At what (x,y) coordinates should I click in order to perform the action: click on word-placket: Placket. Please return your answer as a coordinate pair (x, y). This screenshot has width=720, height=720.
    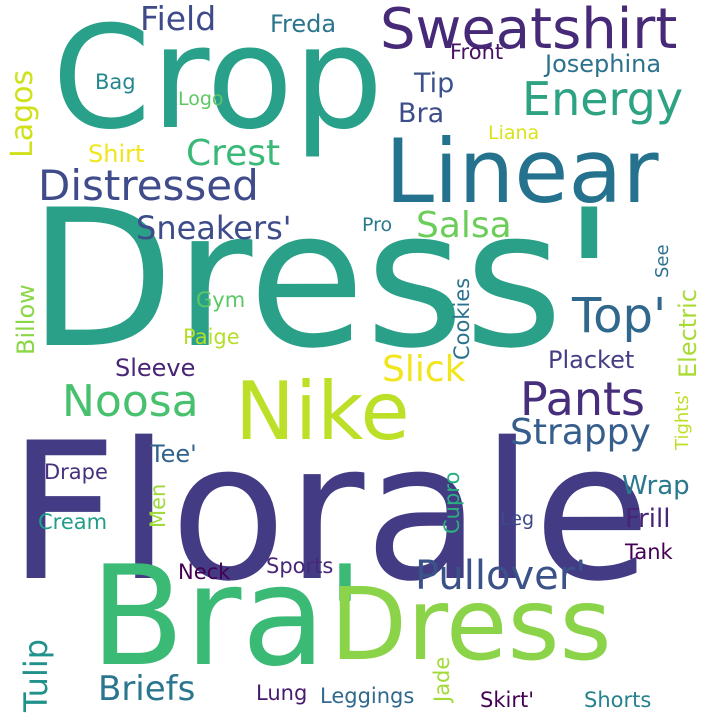
    Looking at the image, I should click on (591, 360).